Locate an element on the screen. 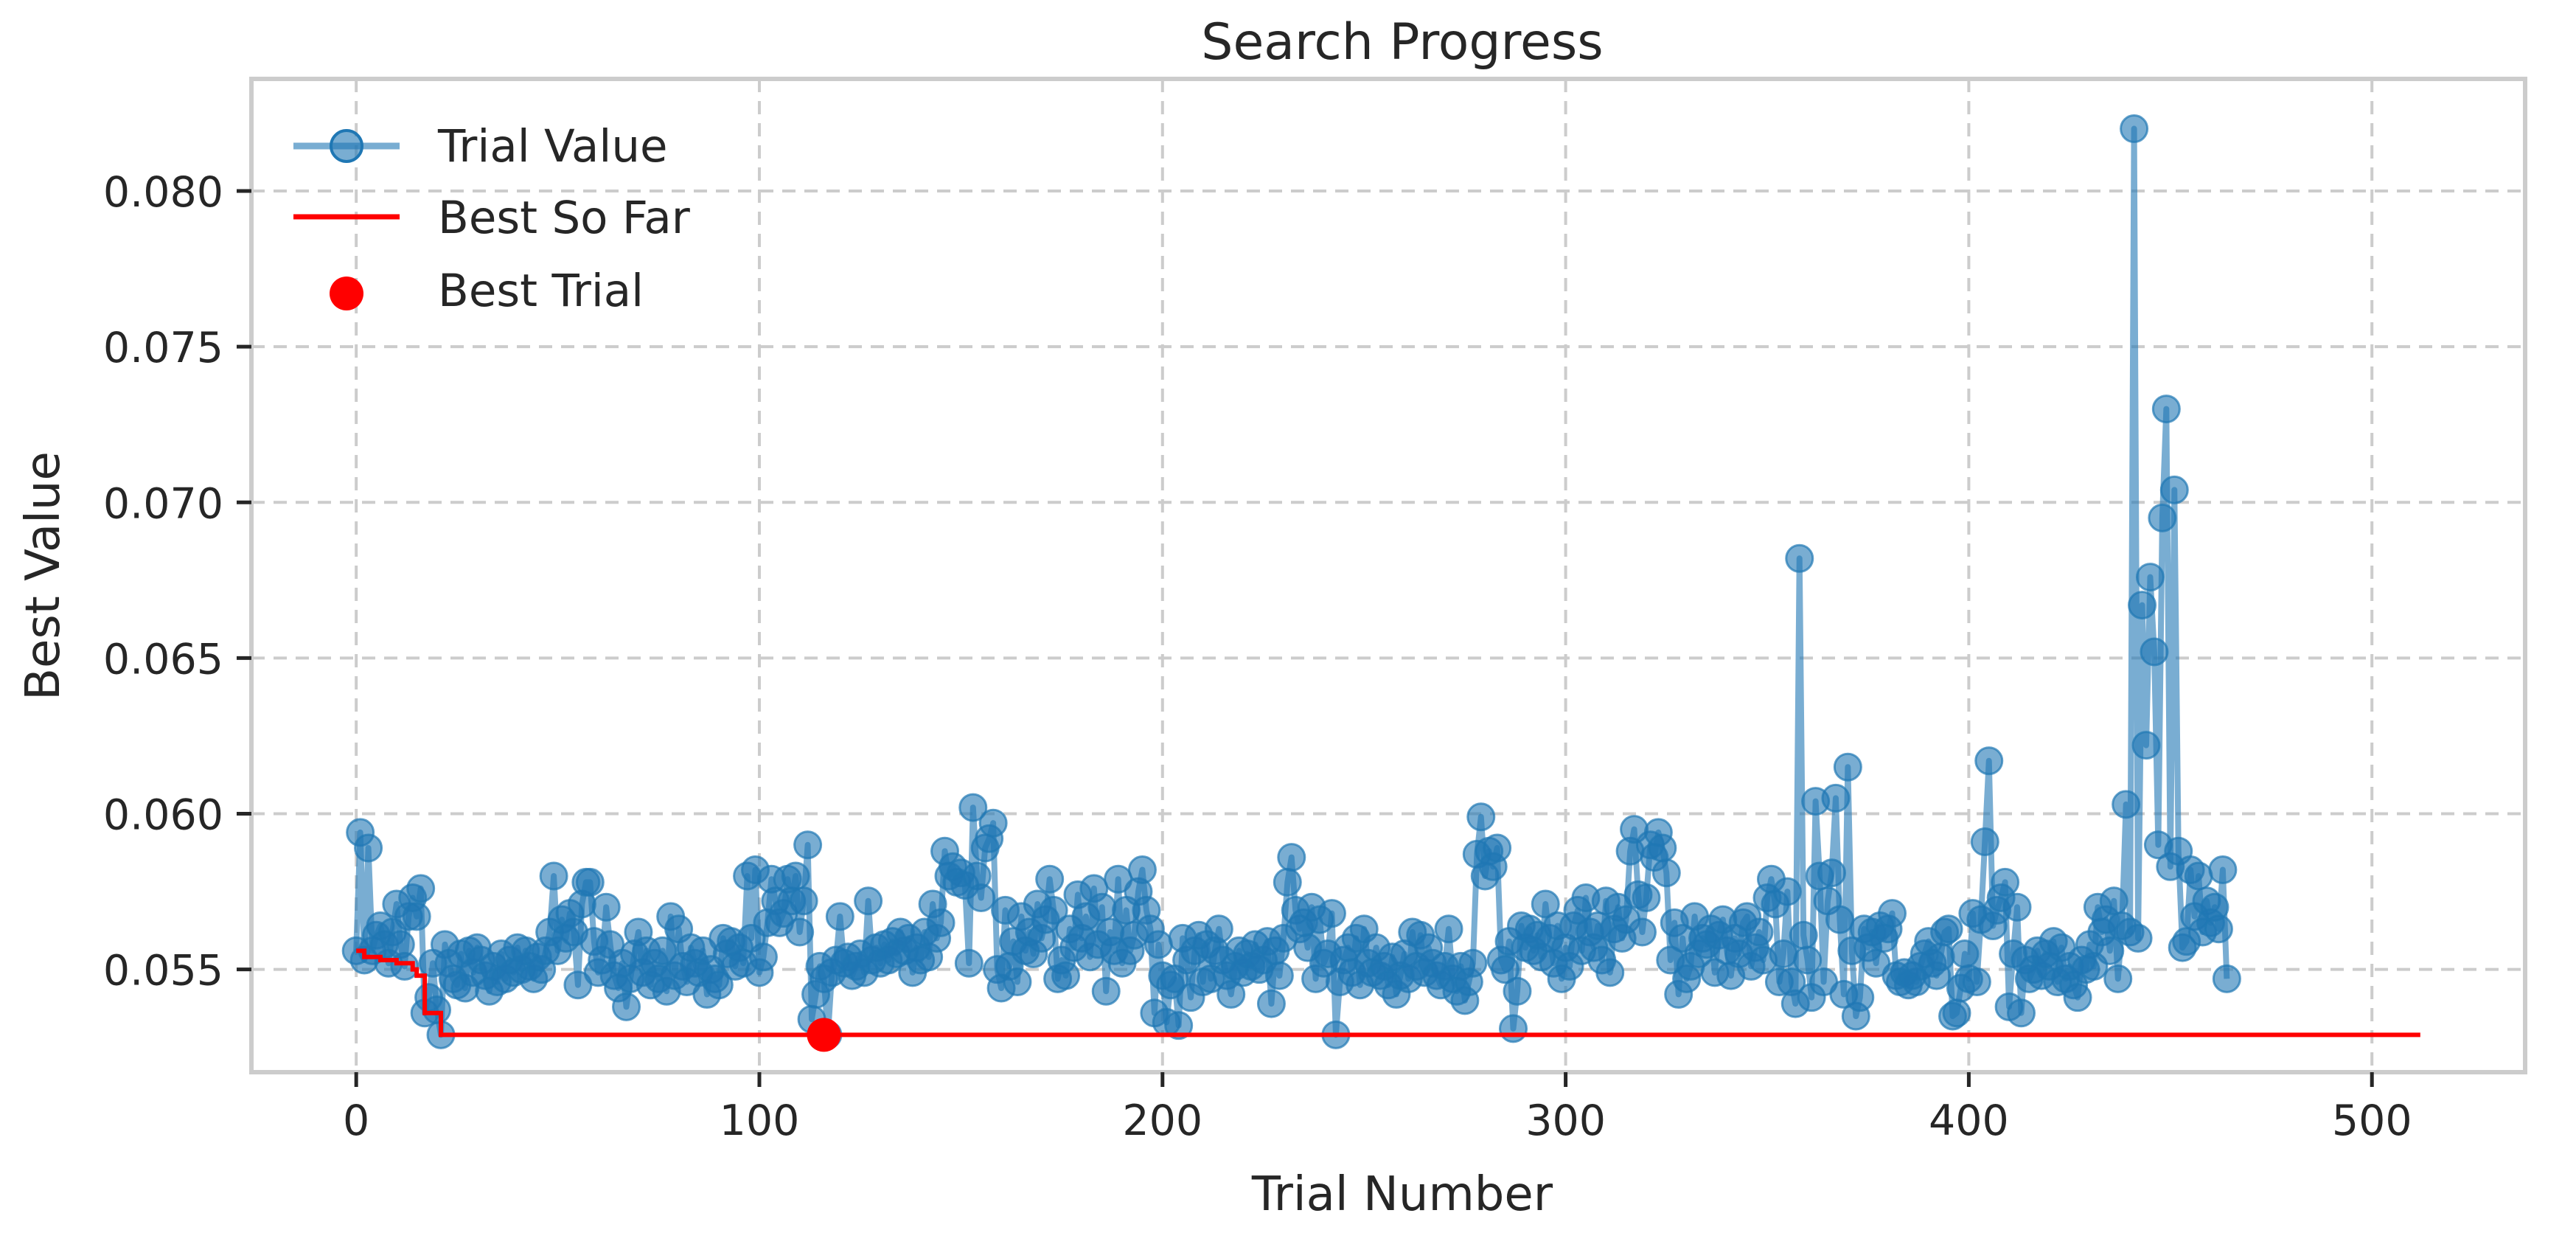  legend: Trial Value Best So Far Best Trial is located at coordinates (492, 219).